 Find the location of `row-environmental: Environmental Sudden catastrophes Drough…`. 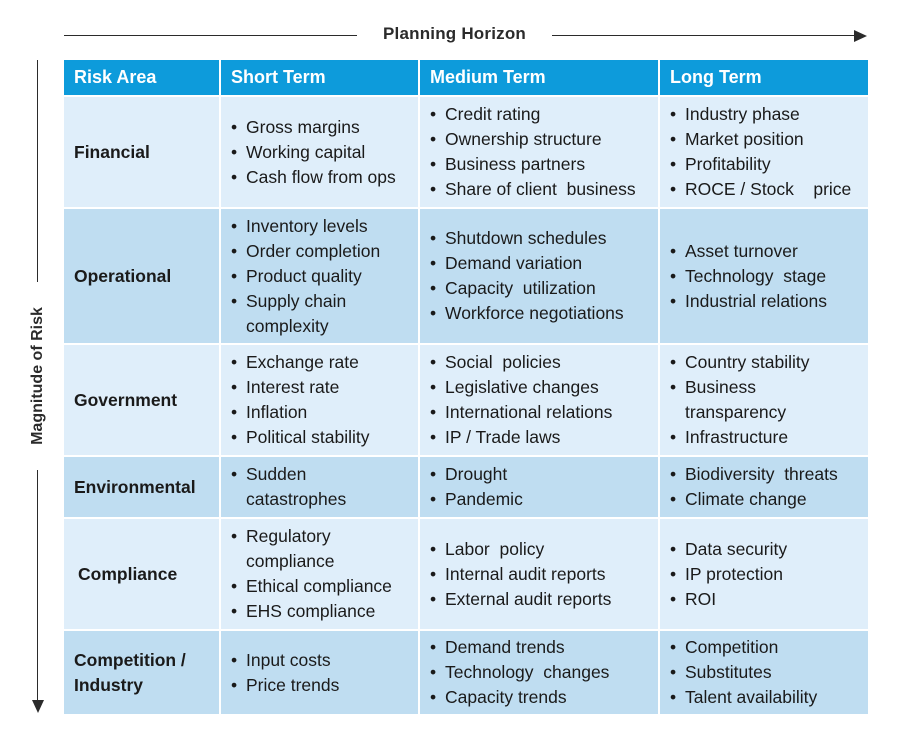

row-environmental: Environmental Sudden catastrophes Drough… is located at coordinates (466, 487).